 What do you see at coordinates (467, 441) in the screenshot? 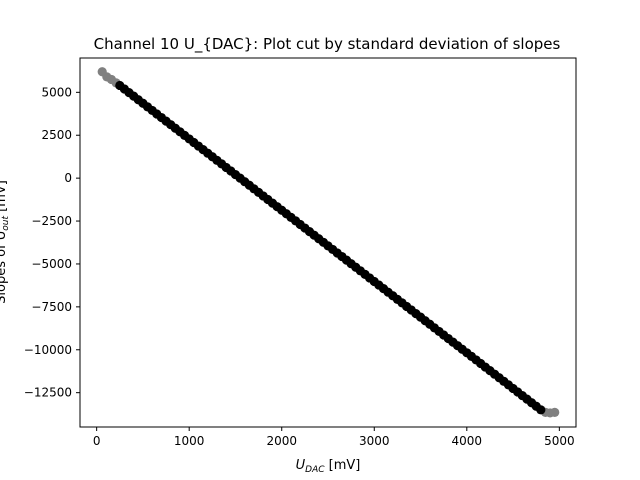
I see `x-tick-label: 4000` at bounding box center [467, 441].